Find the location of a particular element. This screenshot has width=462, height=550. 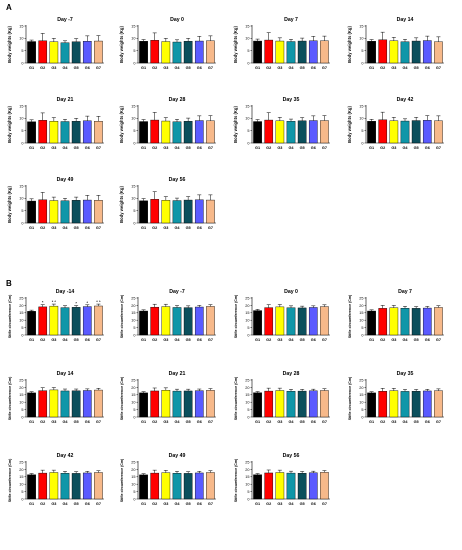

significance-marker: * is located at coordinates (76, 303).